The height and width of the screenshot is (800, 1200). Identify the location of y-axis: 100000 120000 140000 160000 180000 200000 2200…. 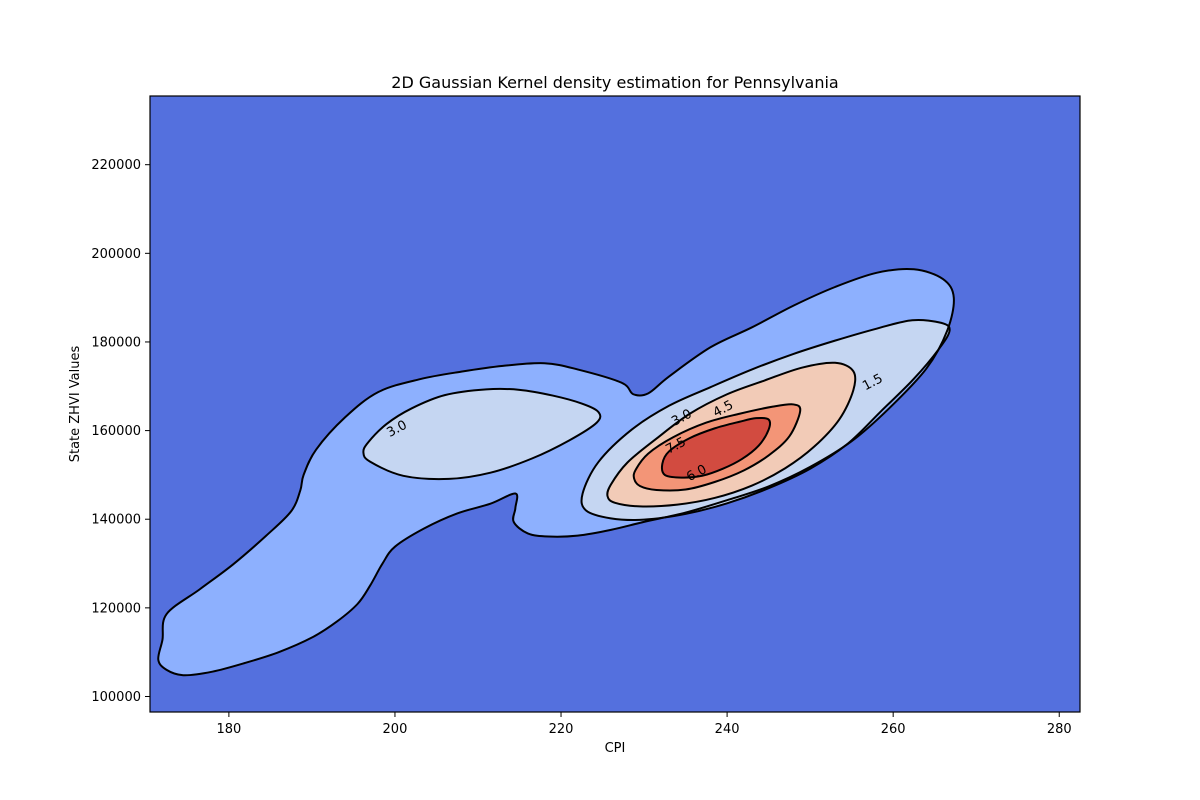
(120, 431).